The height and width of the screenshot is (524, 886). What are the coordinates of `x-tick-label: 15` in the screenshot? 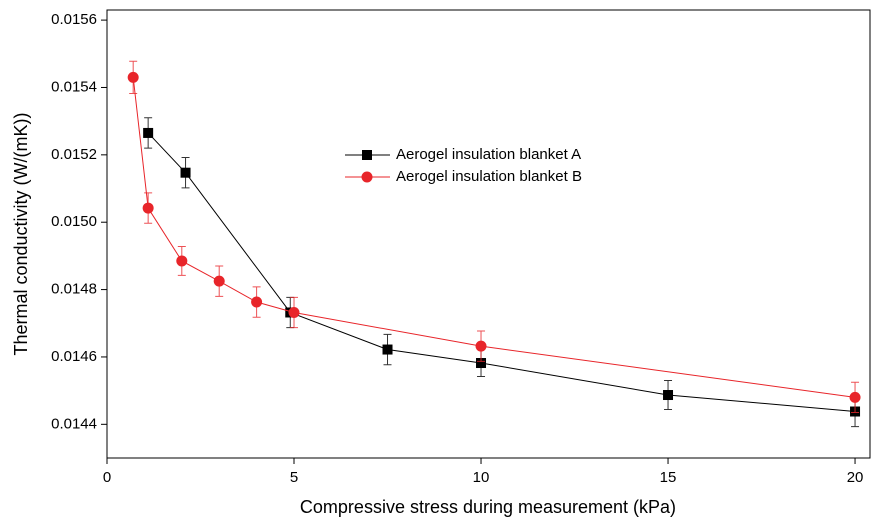 It's located at (668, 477).